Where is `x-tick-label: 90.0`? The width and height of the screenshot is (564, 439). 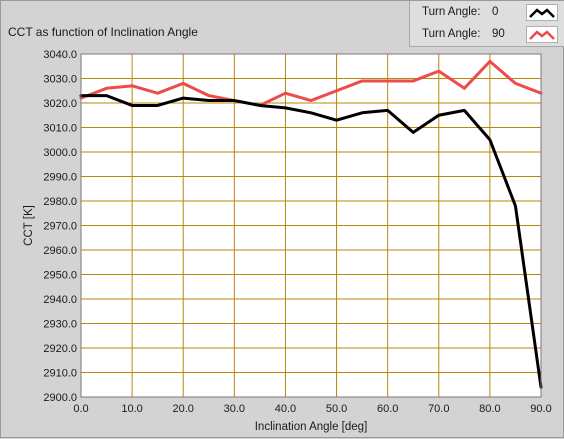 x-tick-label: 90.0 is located at coordinates (540, 409).